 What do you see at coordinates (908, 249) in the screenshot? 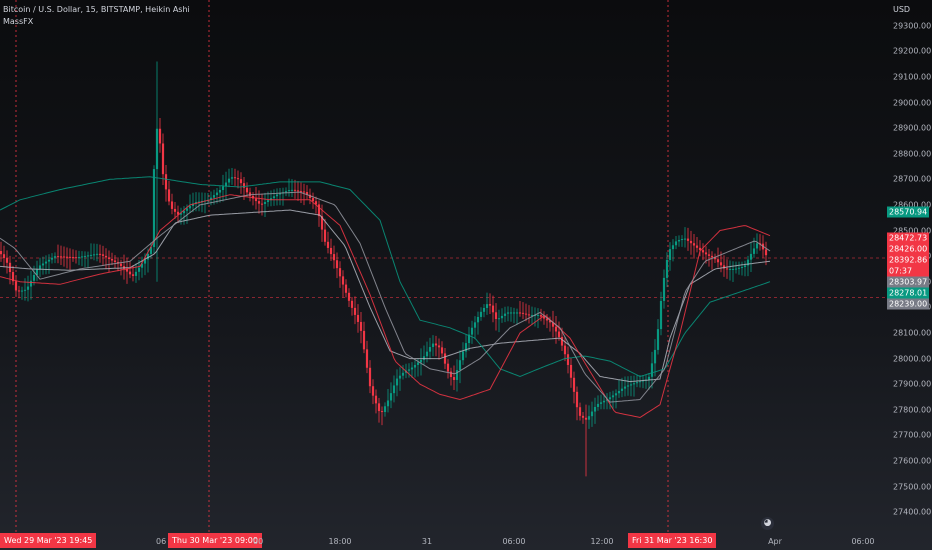
I see `price-label-badge: 28426.00` at bounding box center [908, 249].